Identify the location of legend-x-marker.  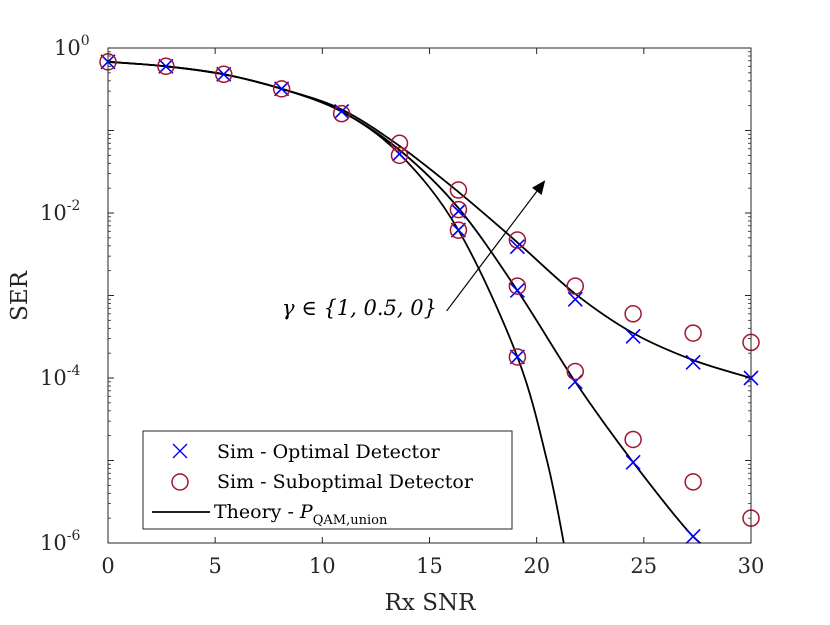
(180, 451).